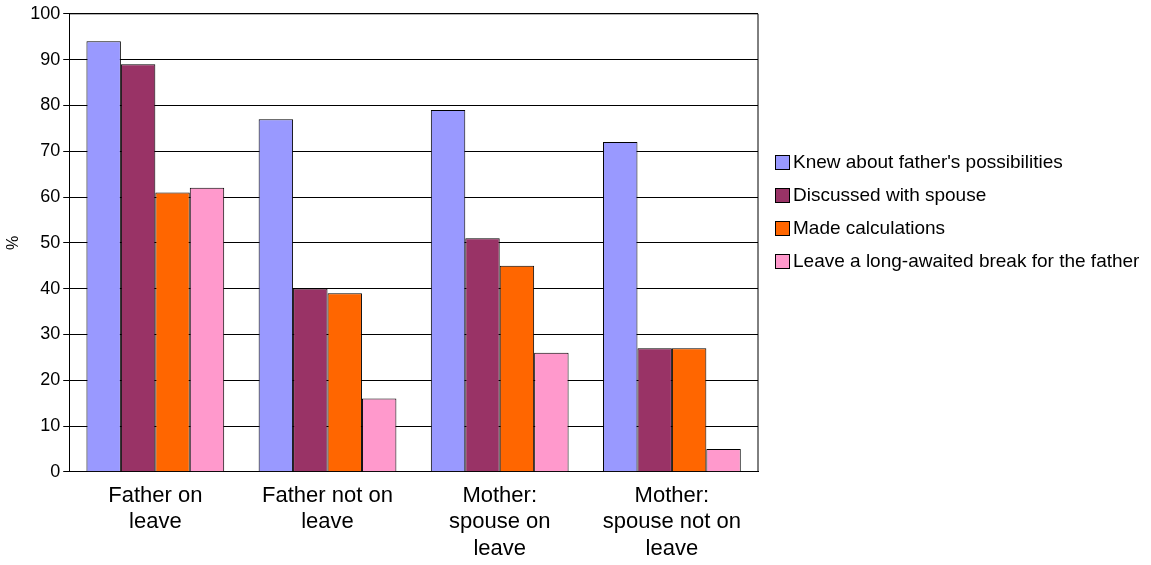 The image size is (1151, 565). Describe the element at coordinates (50, 150) in the screenshot. I see `y-tick-label: 70` at that location.